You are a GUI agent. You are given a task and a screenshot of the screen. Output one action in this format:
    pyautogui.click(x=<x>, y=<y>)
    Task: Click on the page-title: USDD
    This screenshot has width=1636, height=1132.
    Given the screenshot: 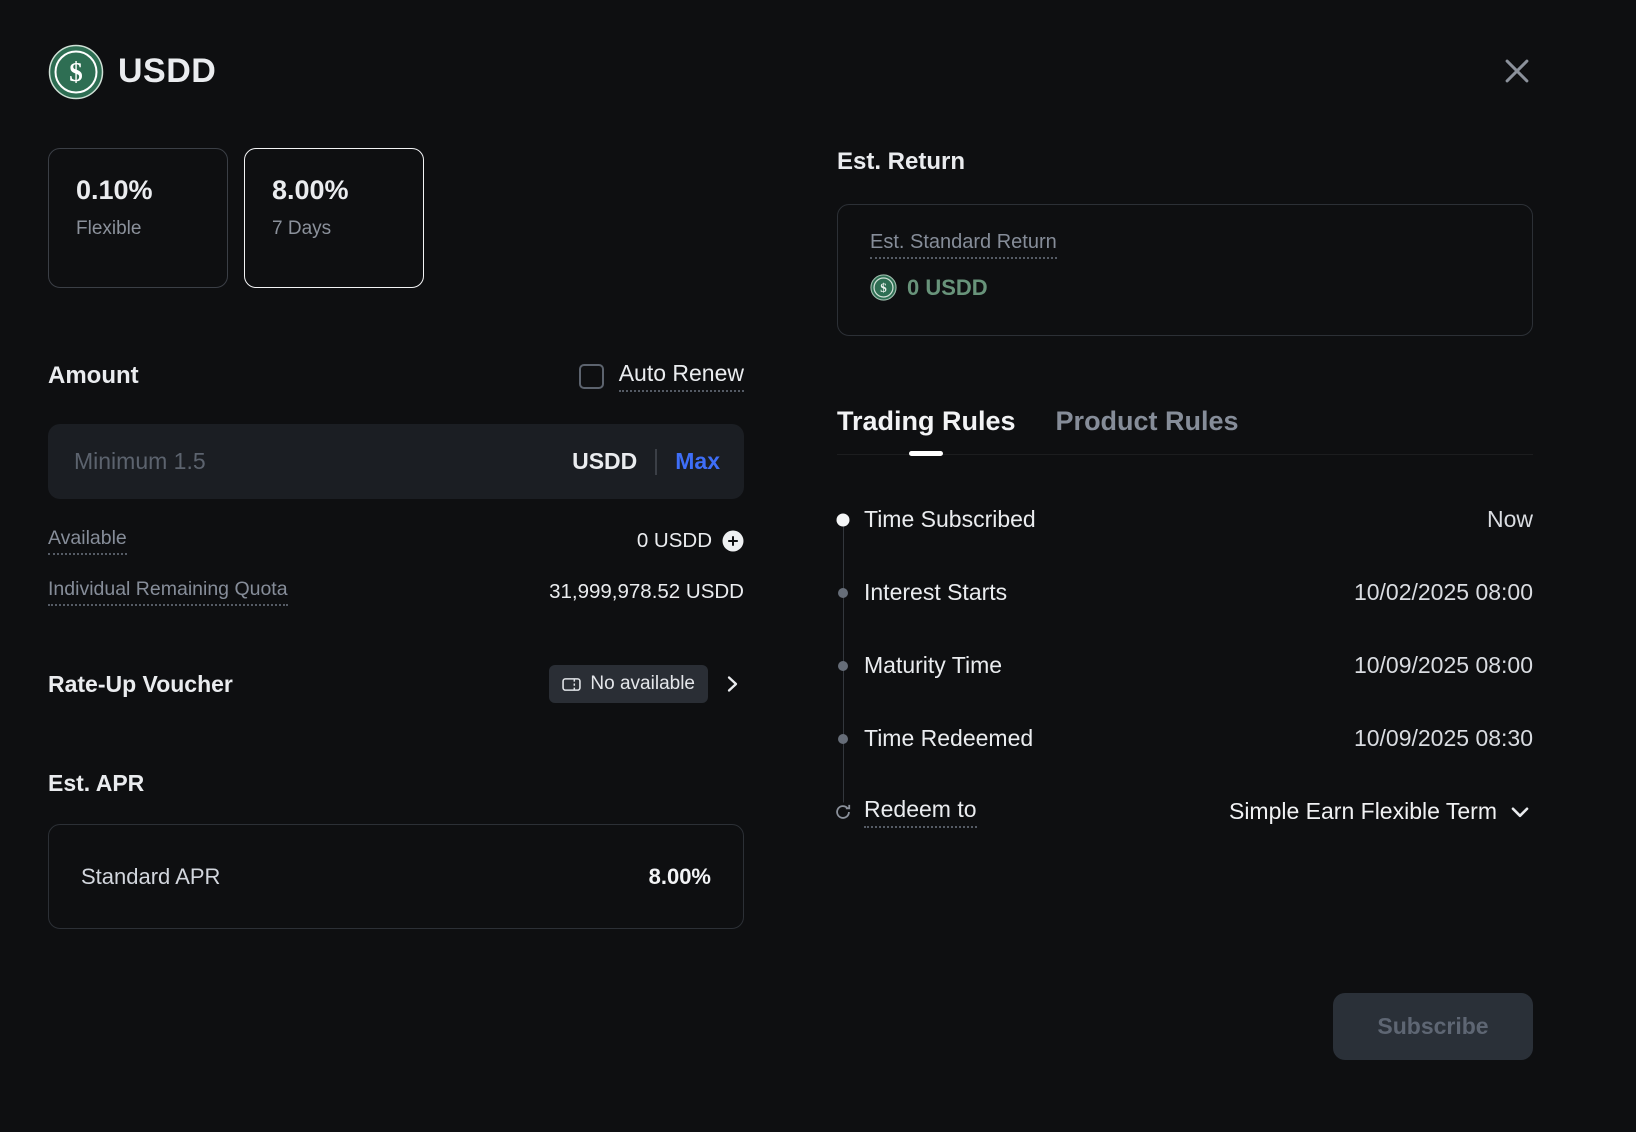 What is the action you would take?
    pyautogui.click(x=167, y=71)
    